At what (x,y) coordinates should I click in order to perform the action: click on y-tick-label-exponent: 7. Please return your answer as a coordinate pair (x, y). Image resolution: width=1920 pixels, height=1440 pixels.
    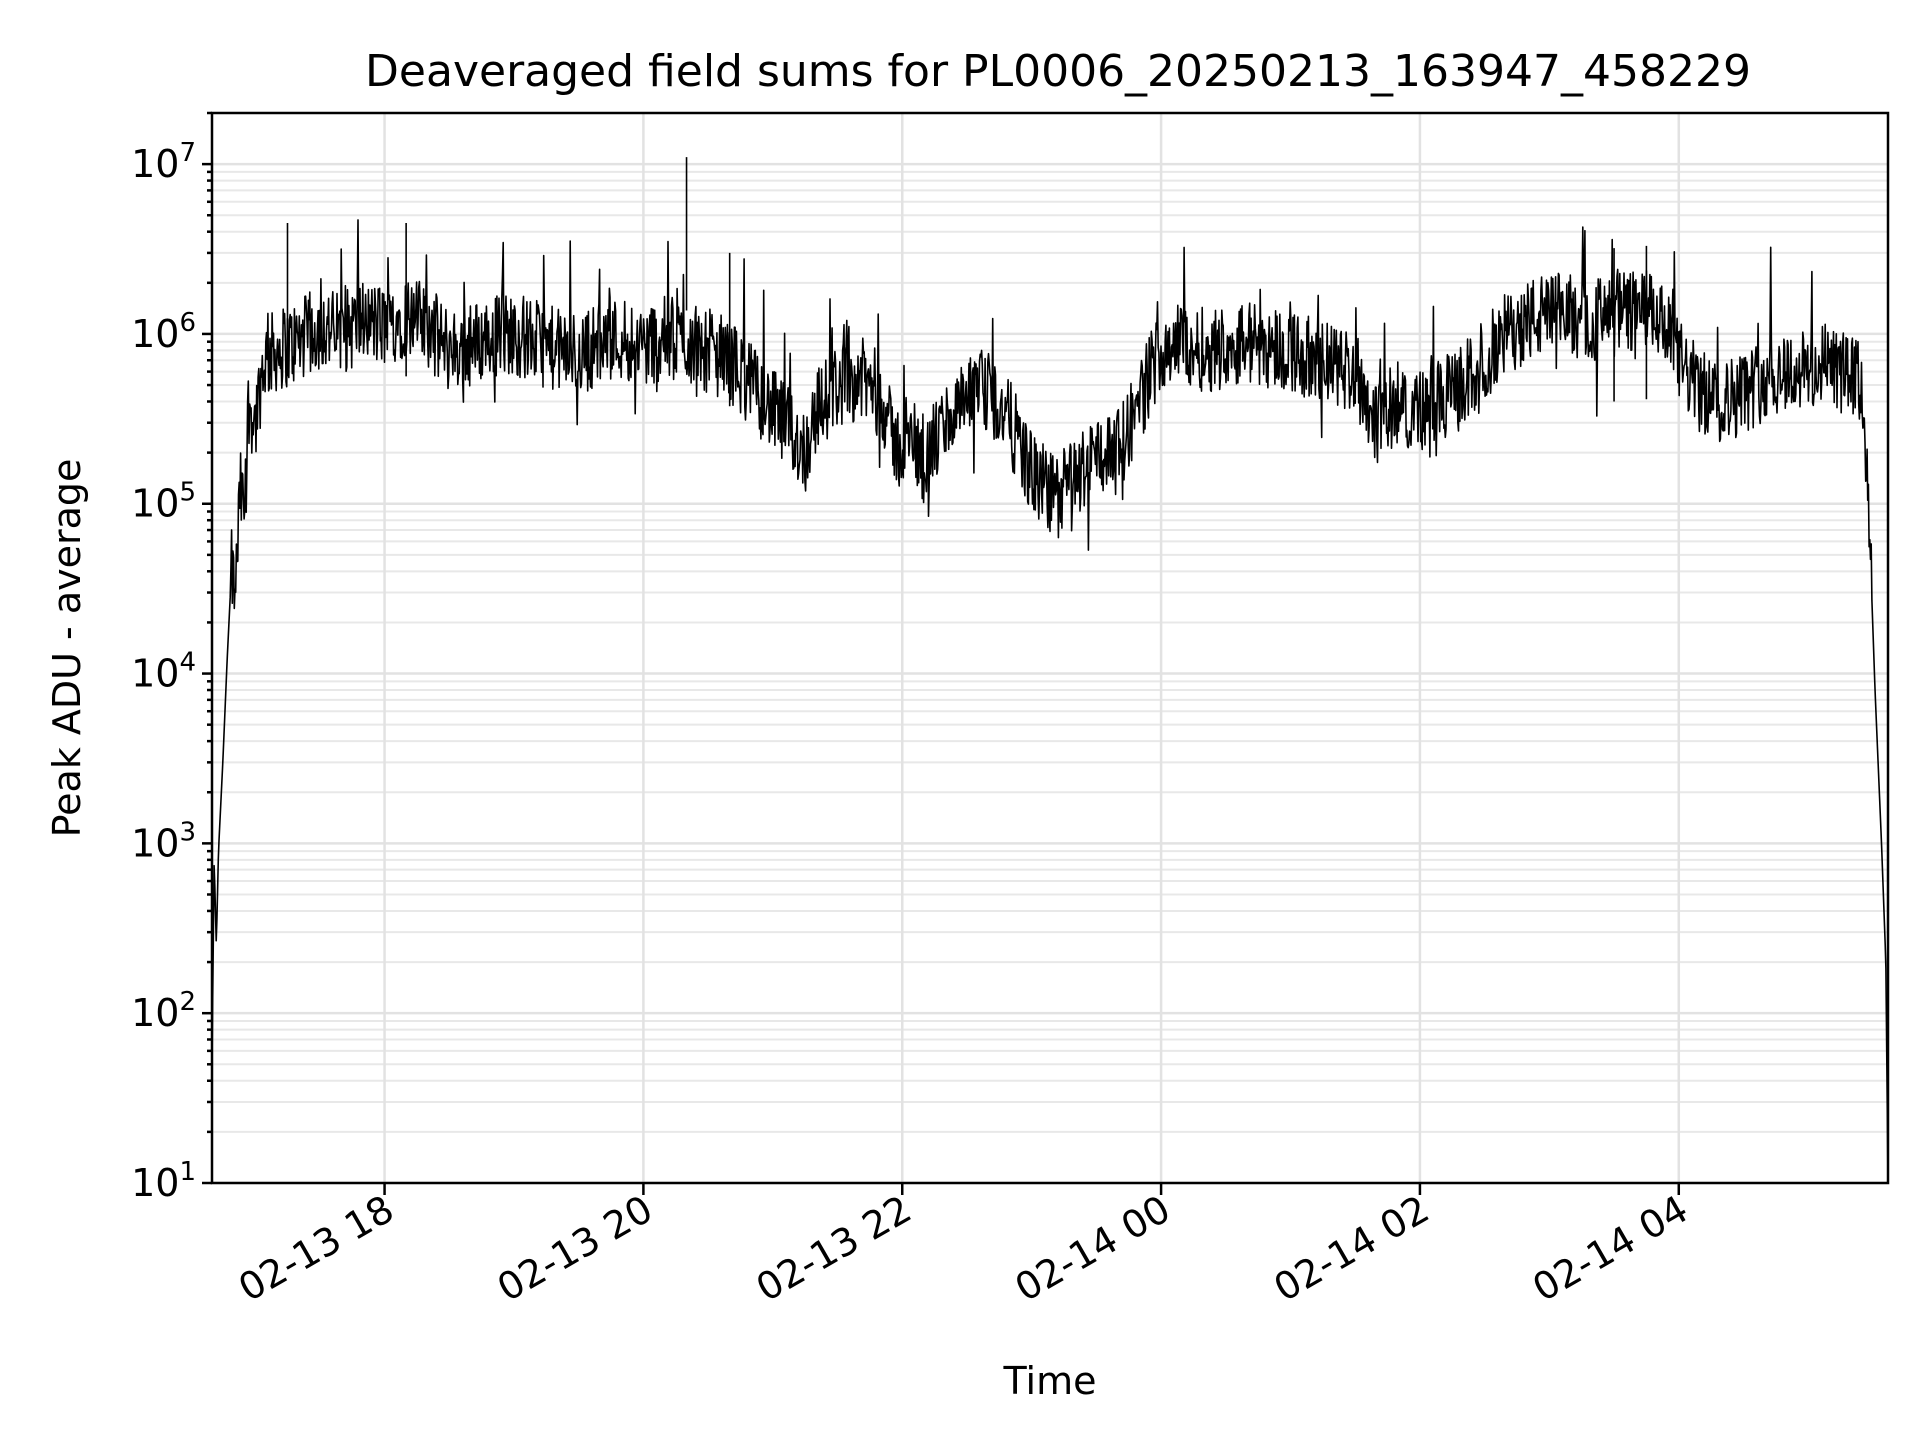
    Looking at the image, I should click on (187, 153).